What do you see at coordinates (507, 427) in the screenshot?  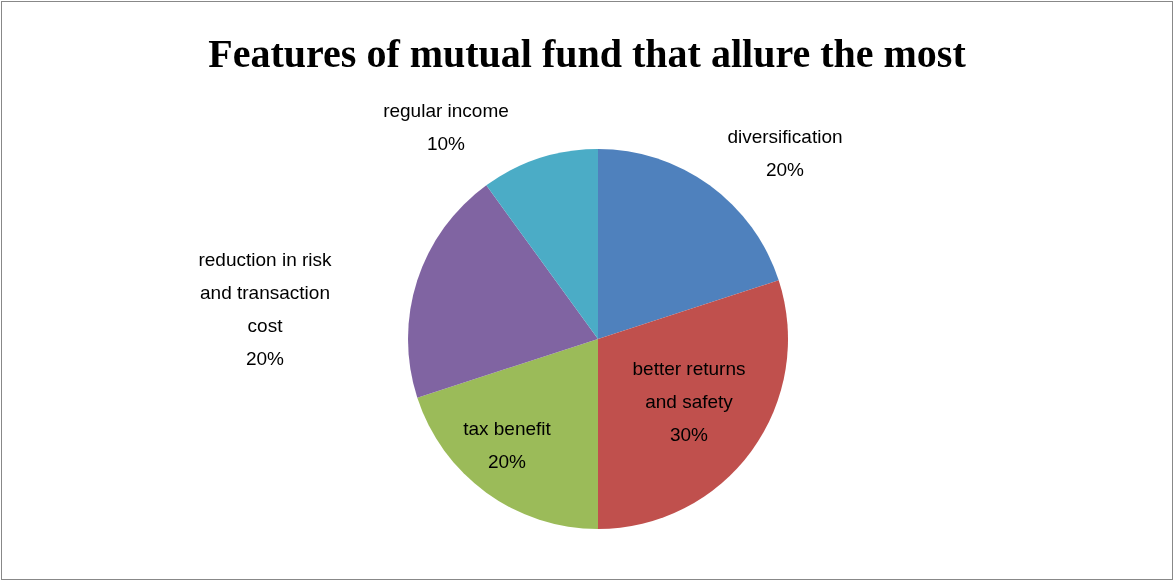 I see `slice-label: tax benefit` at bounding box center [507, 427].